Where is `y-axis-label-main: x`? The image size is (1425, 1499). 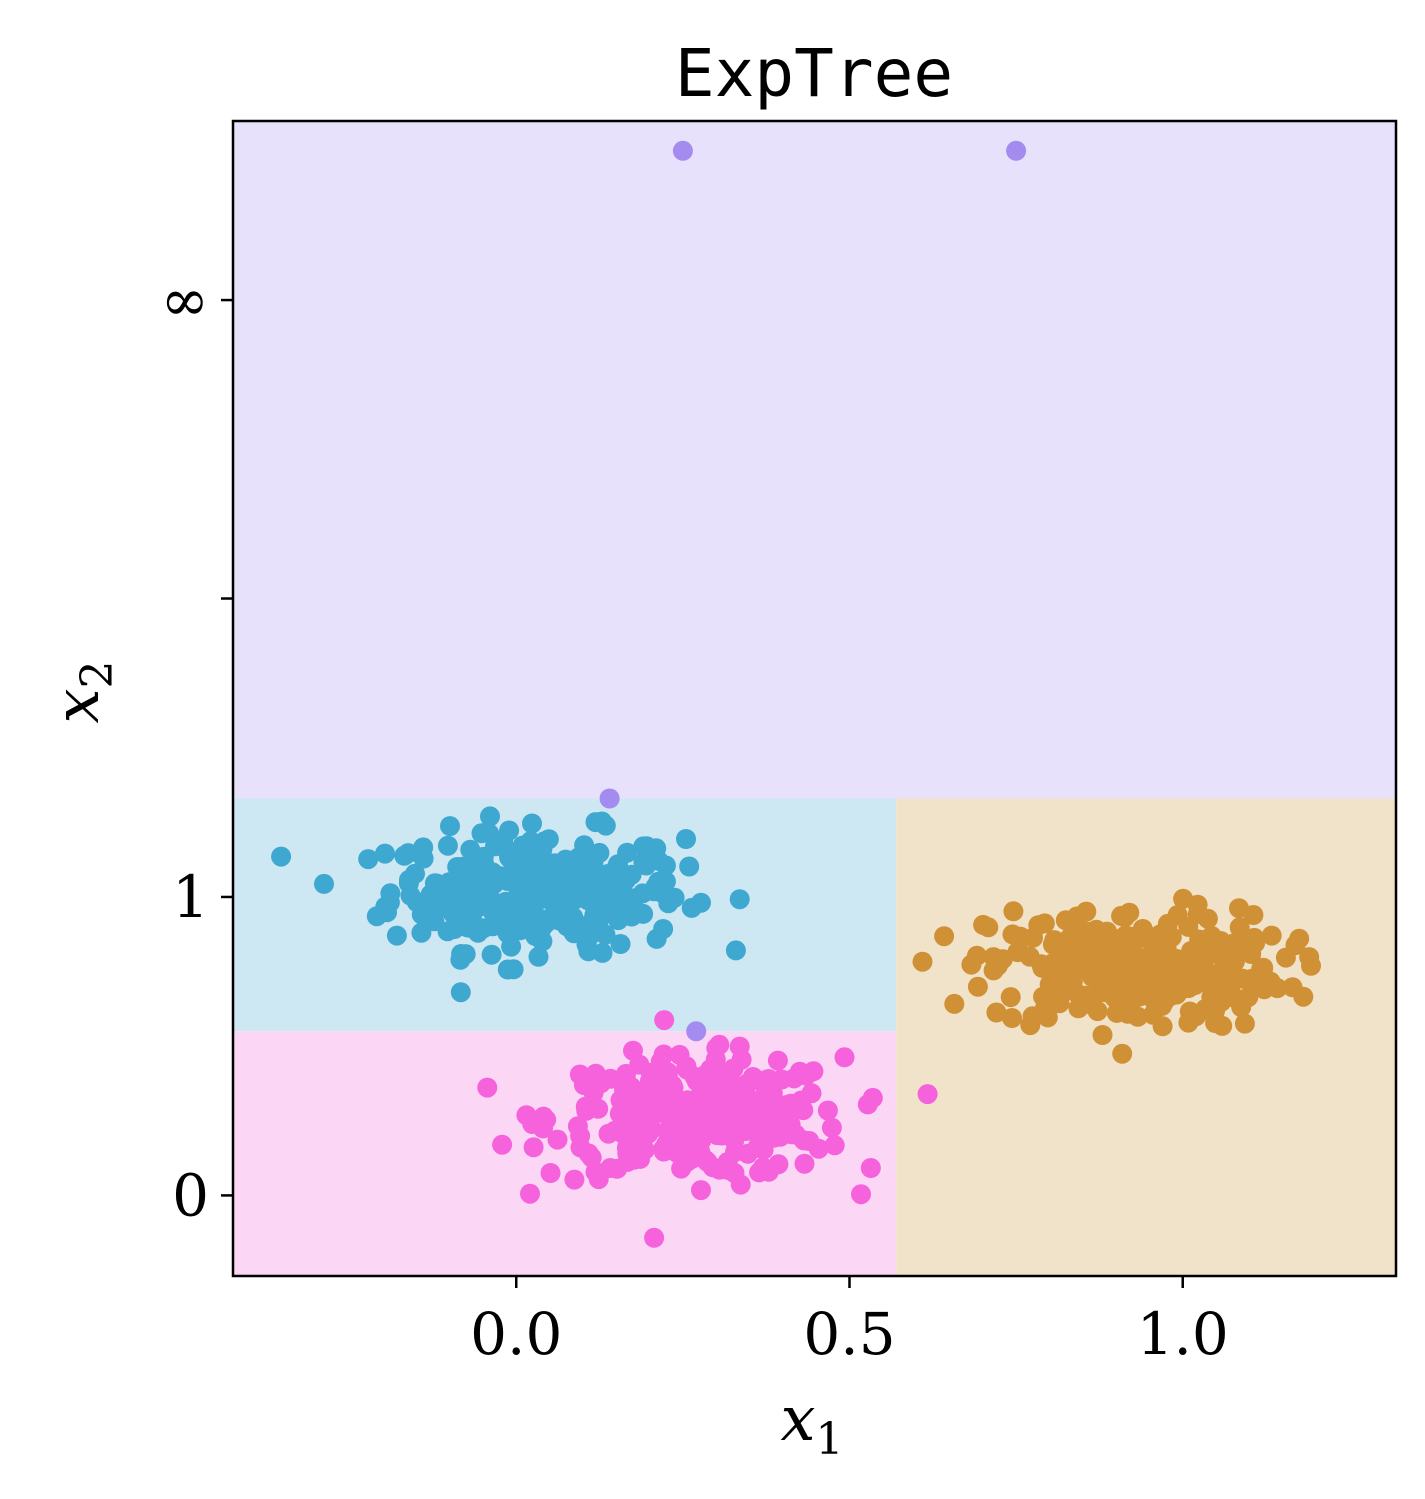
y-axis-label-main: x is located at coordinates (76, 705).